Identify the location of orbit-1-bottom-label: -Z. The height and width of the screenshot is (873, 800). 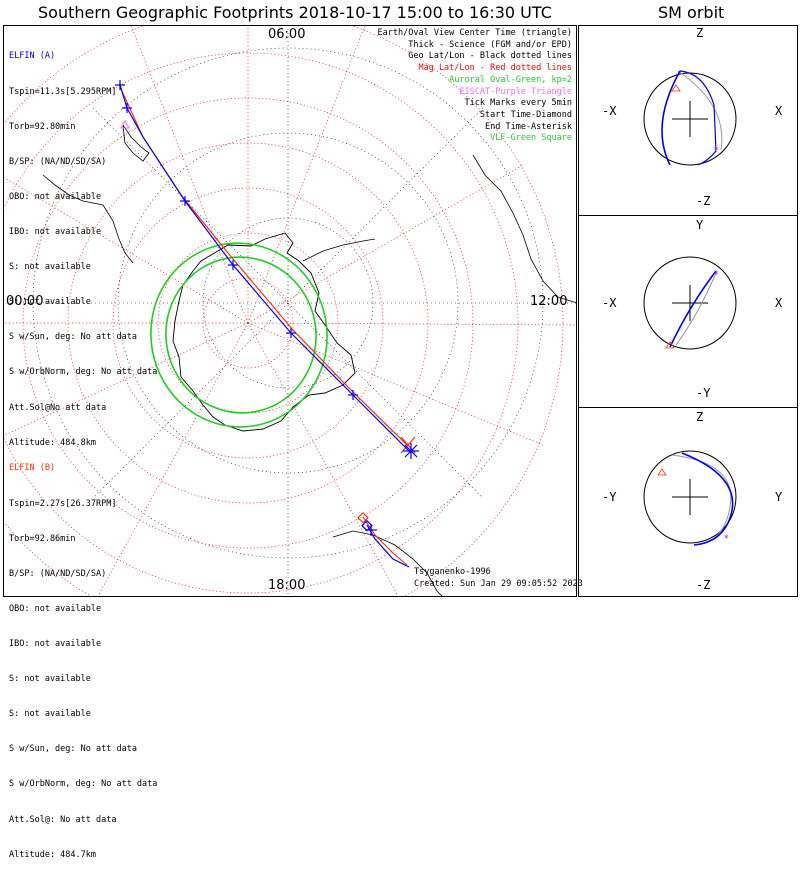
(703, 201).